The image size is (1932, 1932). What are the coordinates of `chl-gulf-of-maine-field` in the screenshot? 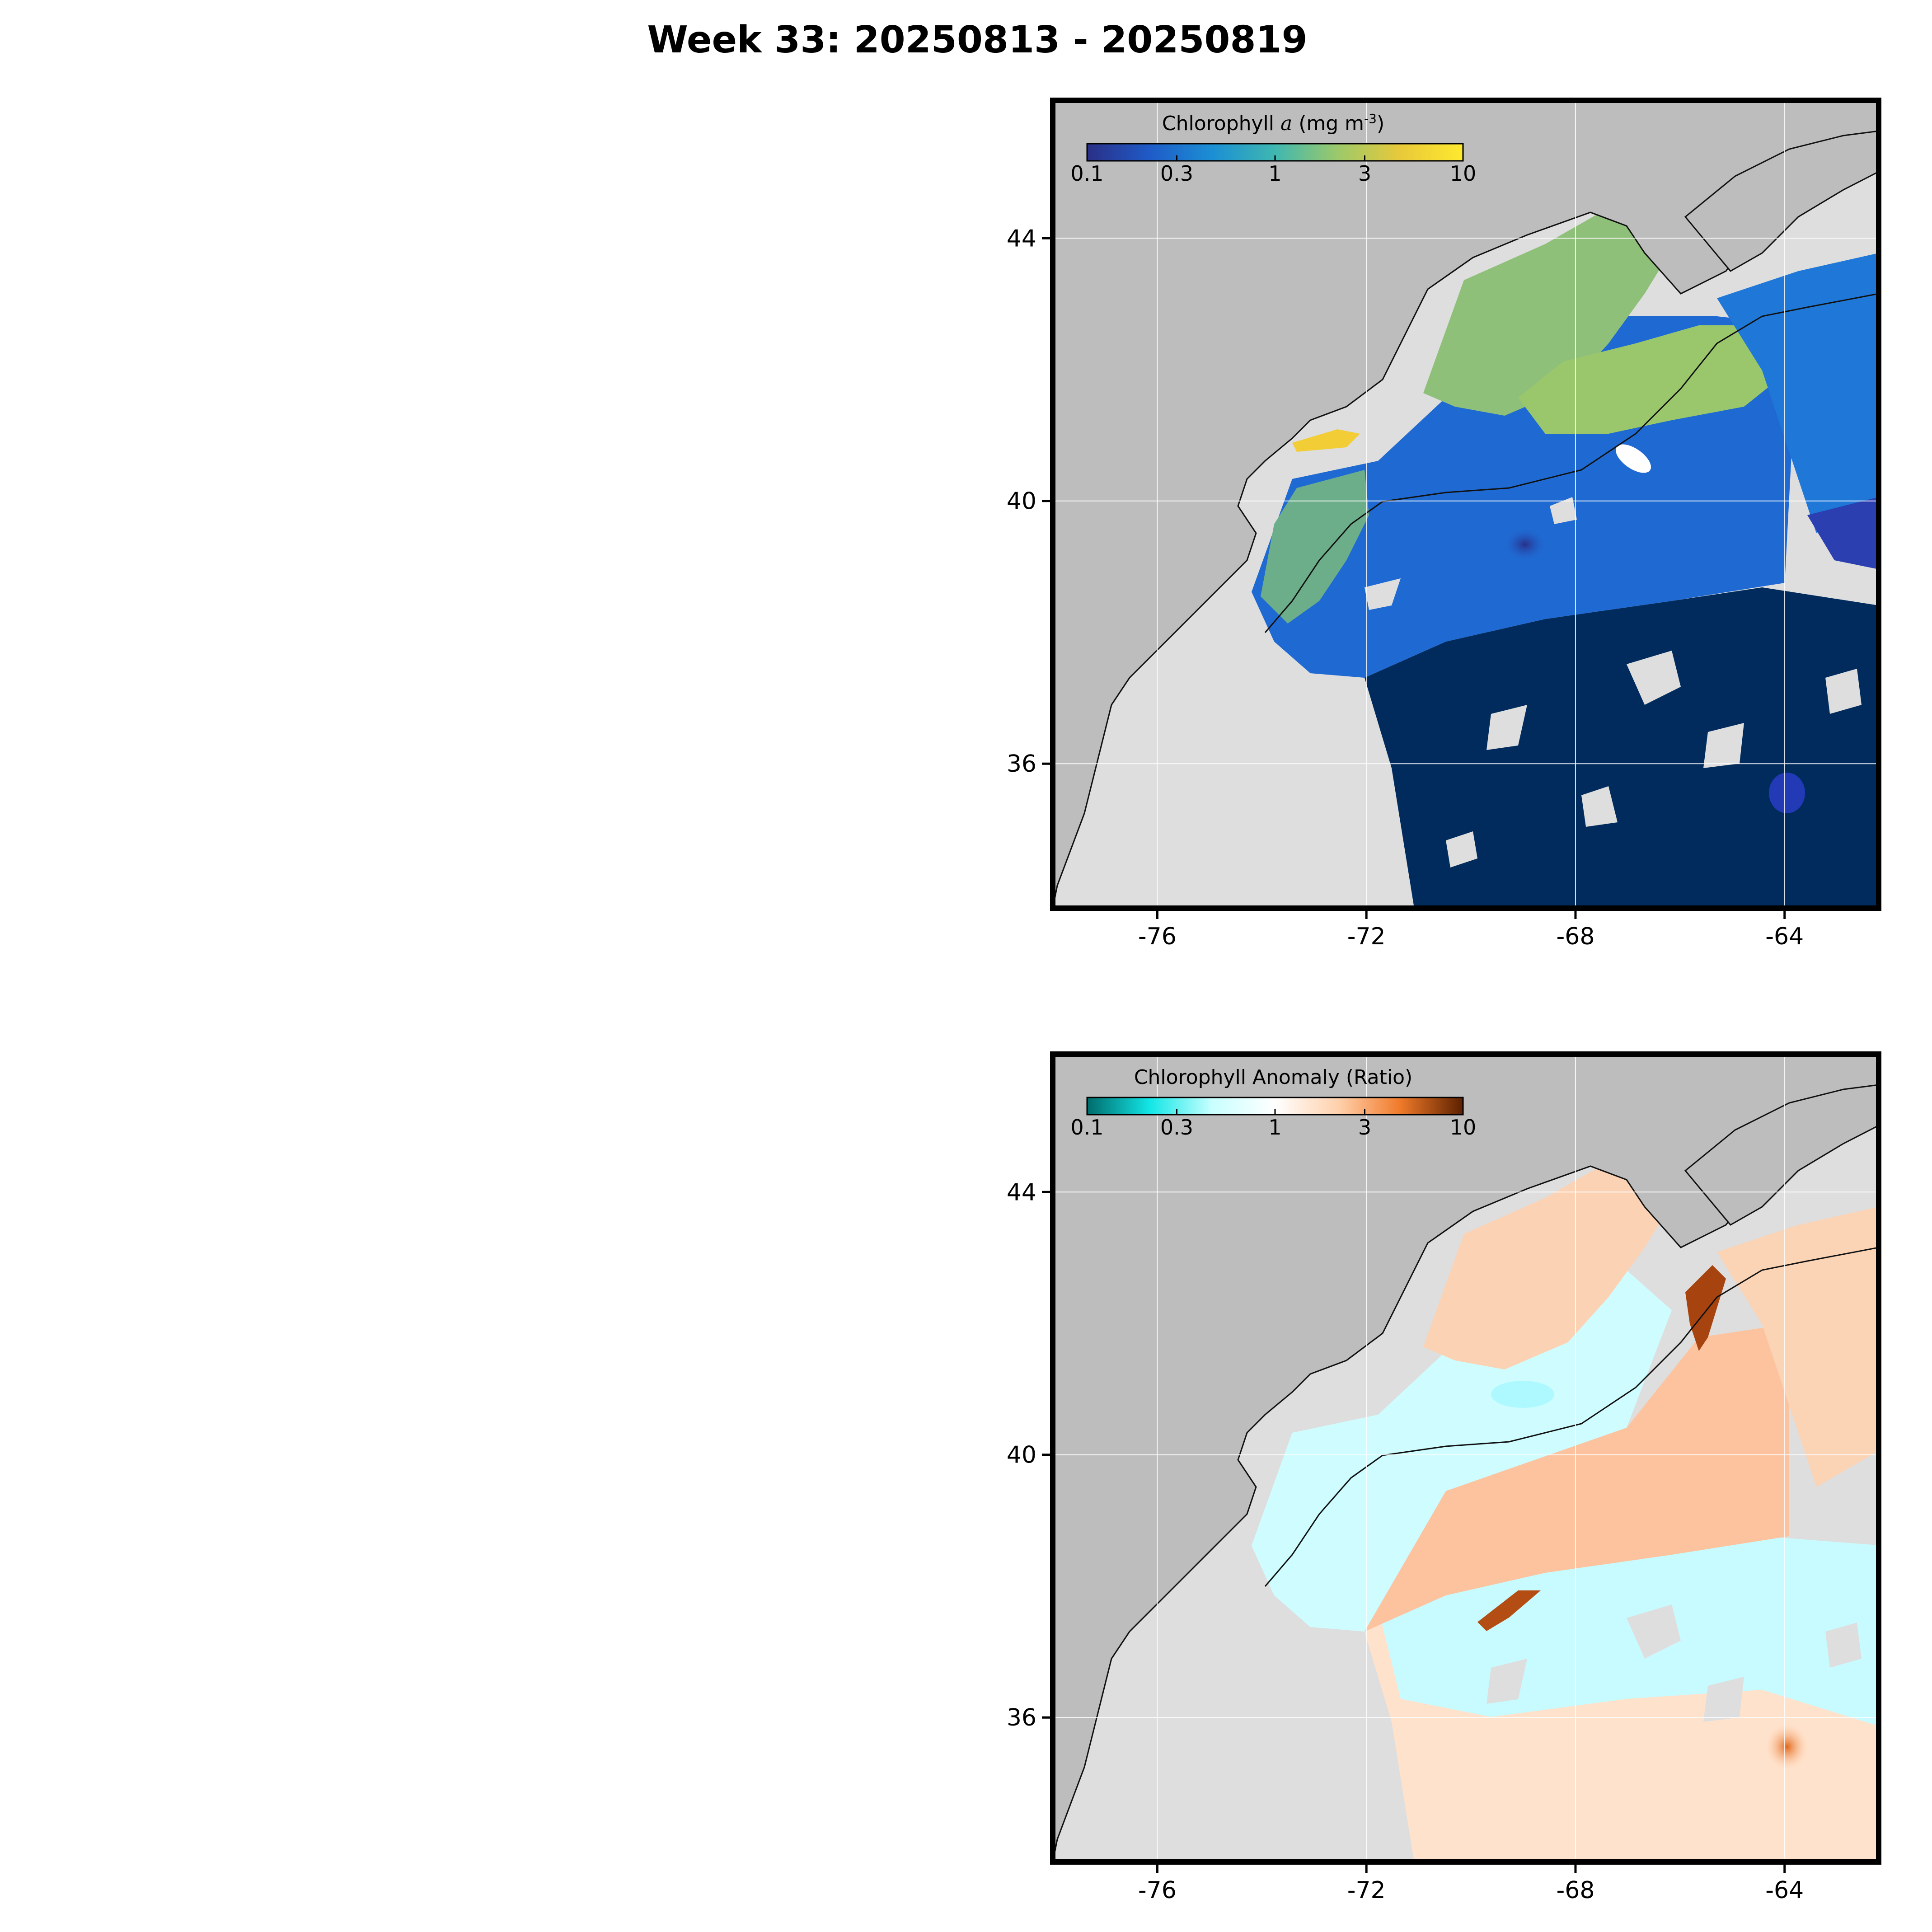 It's located at (1552, 303).